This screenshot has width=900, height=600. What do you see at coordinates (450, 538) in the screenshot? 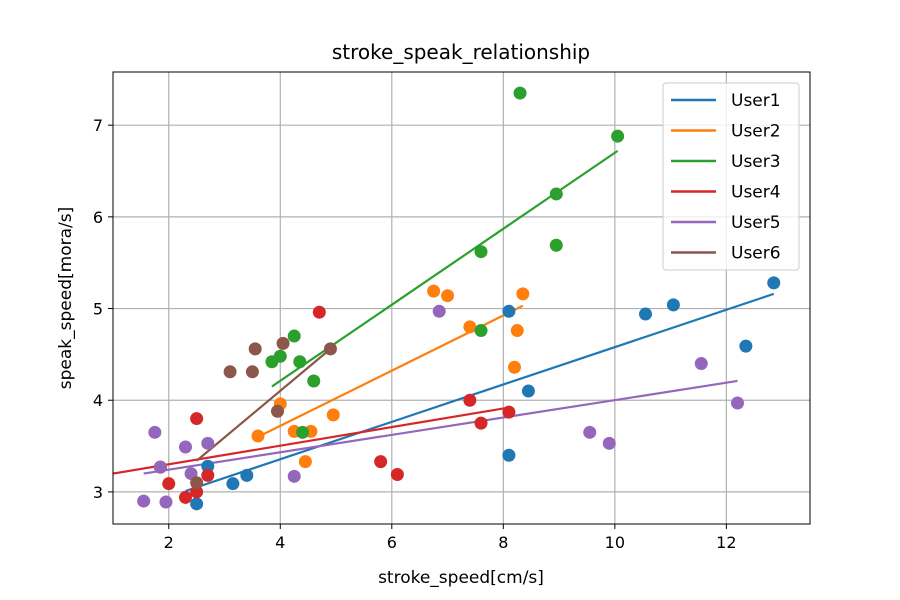
I see `x-axis-ticks: 2 4 6 8 10 12` at bounding box center [450, 538].